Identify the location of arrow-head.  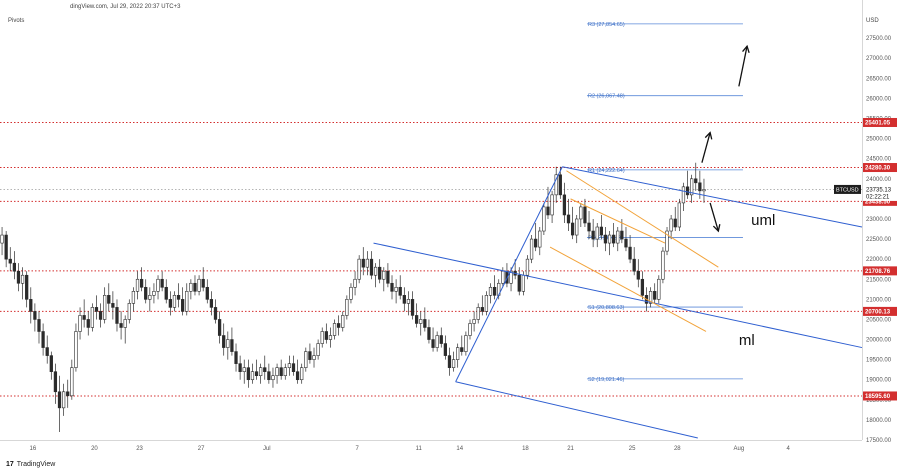
(716, 228).